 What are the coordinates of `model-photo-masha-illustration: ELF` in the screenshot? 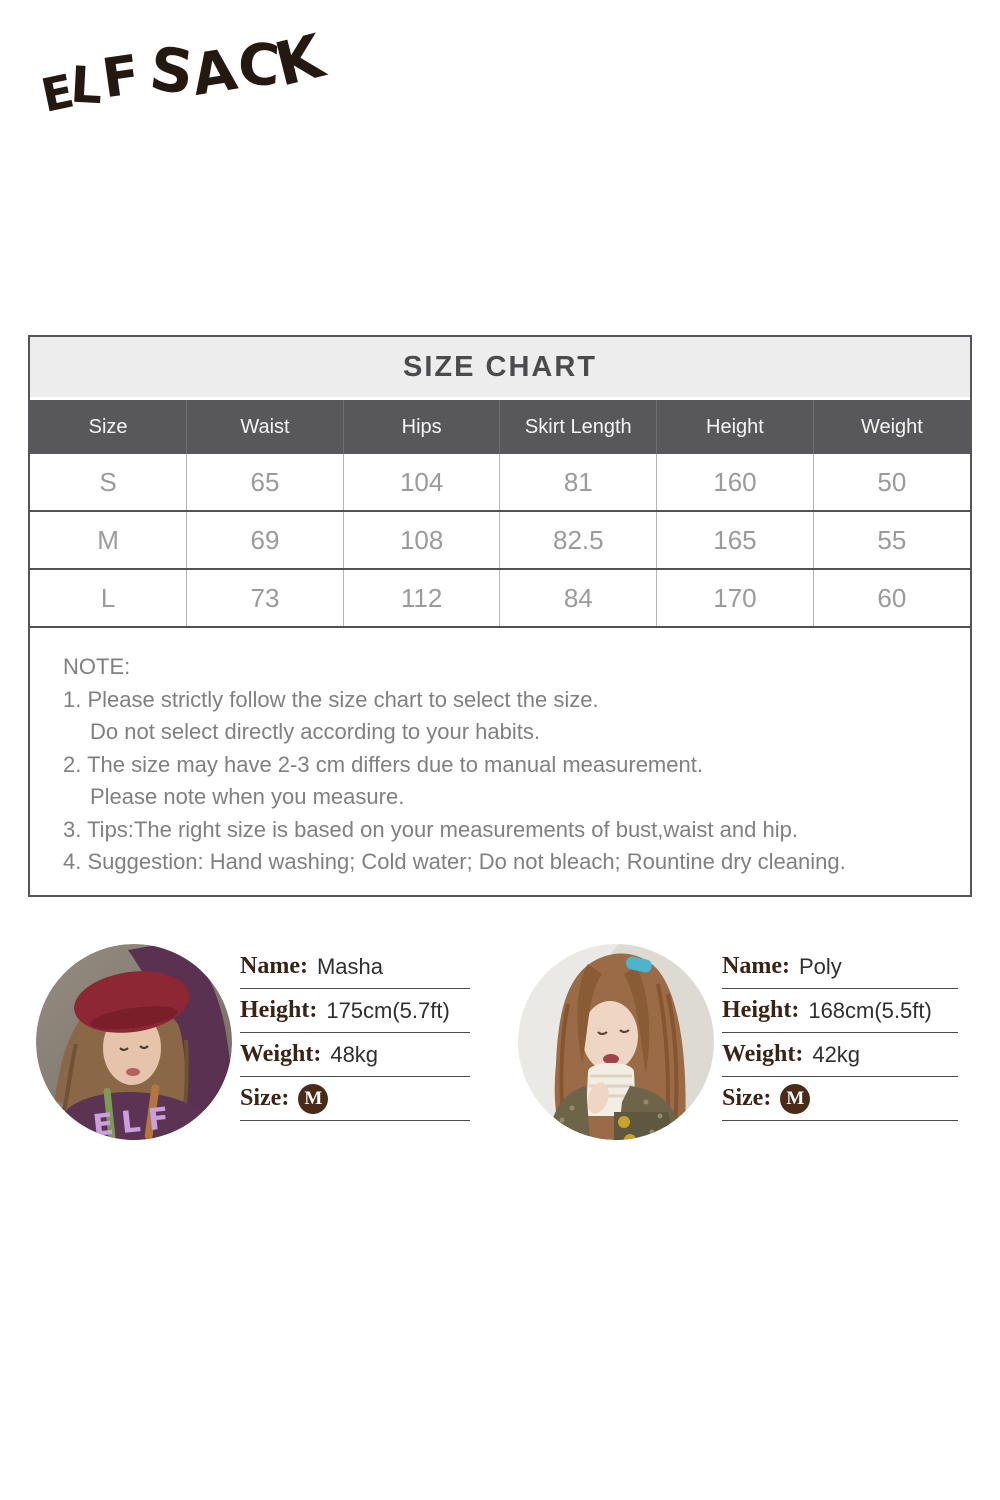 It's located at (134, 1042).